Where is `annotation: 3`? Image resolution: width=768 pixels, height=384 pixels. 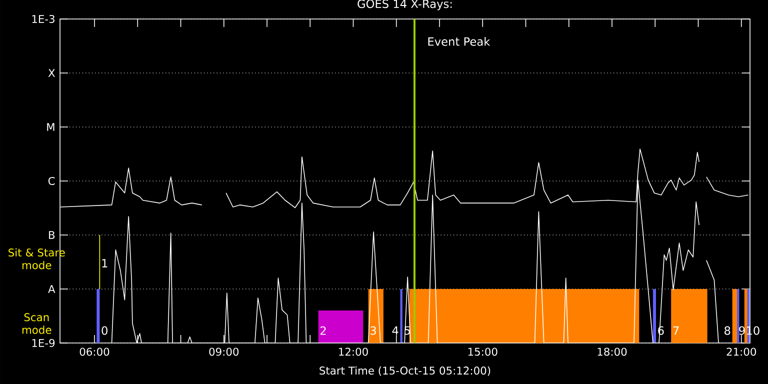
annotation: 3 is located at coordinates (373, 330).